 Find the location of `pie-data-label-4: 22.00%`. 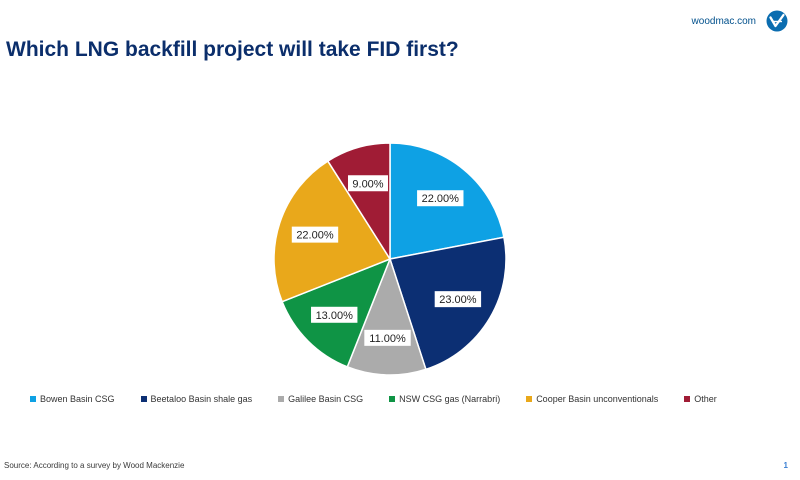

pie-data-label-4: 22.00% is located at coordinates (315, 234).